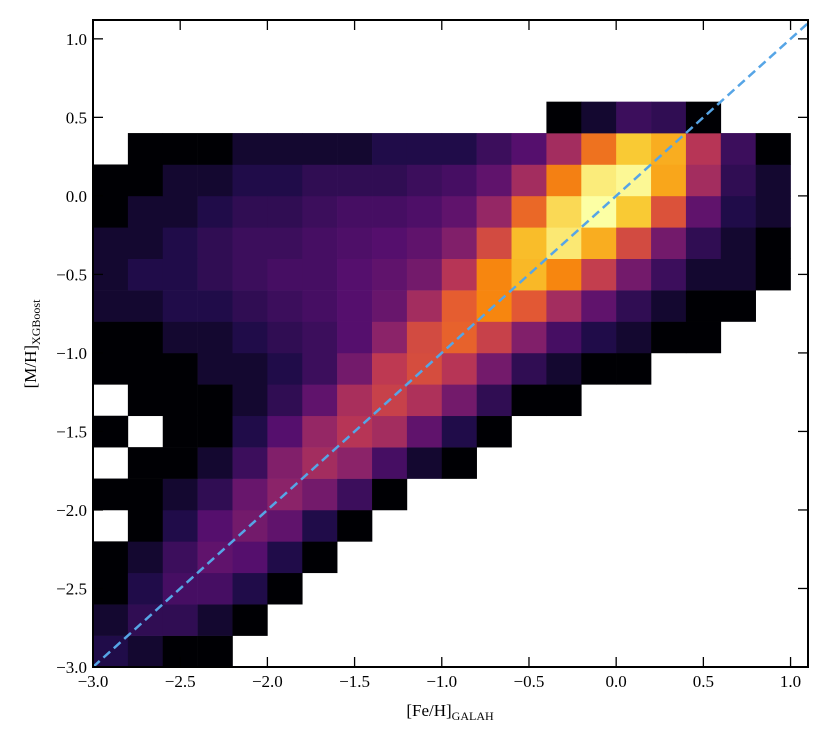 This screenshot has height=743, width=830. What do you see at coordinates (267, 681) in the screenshot?
I see `x-tick-label: −2.0` at bounding box center [267, 681].